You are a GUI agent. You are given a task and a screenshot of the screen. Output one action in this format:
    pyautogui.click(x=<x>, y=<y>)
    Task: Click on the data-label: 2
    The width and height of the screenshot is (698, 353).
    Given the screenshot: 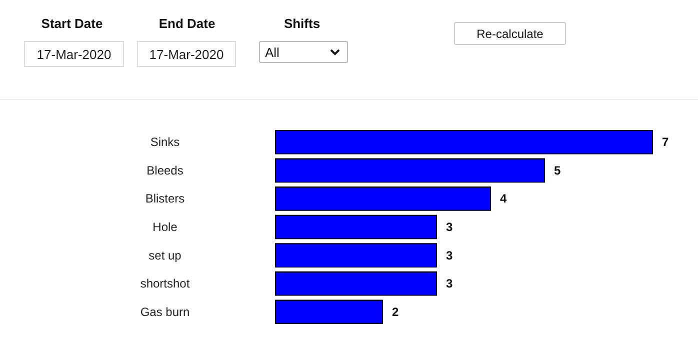 What is the action you would take?
    pyautogui.click(x=395, y=311)
    